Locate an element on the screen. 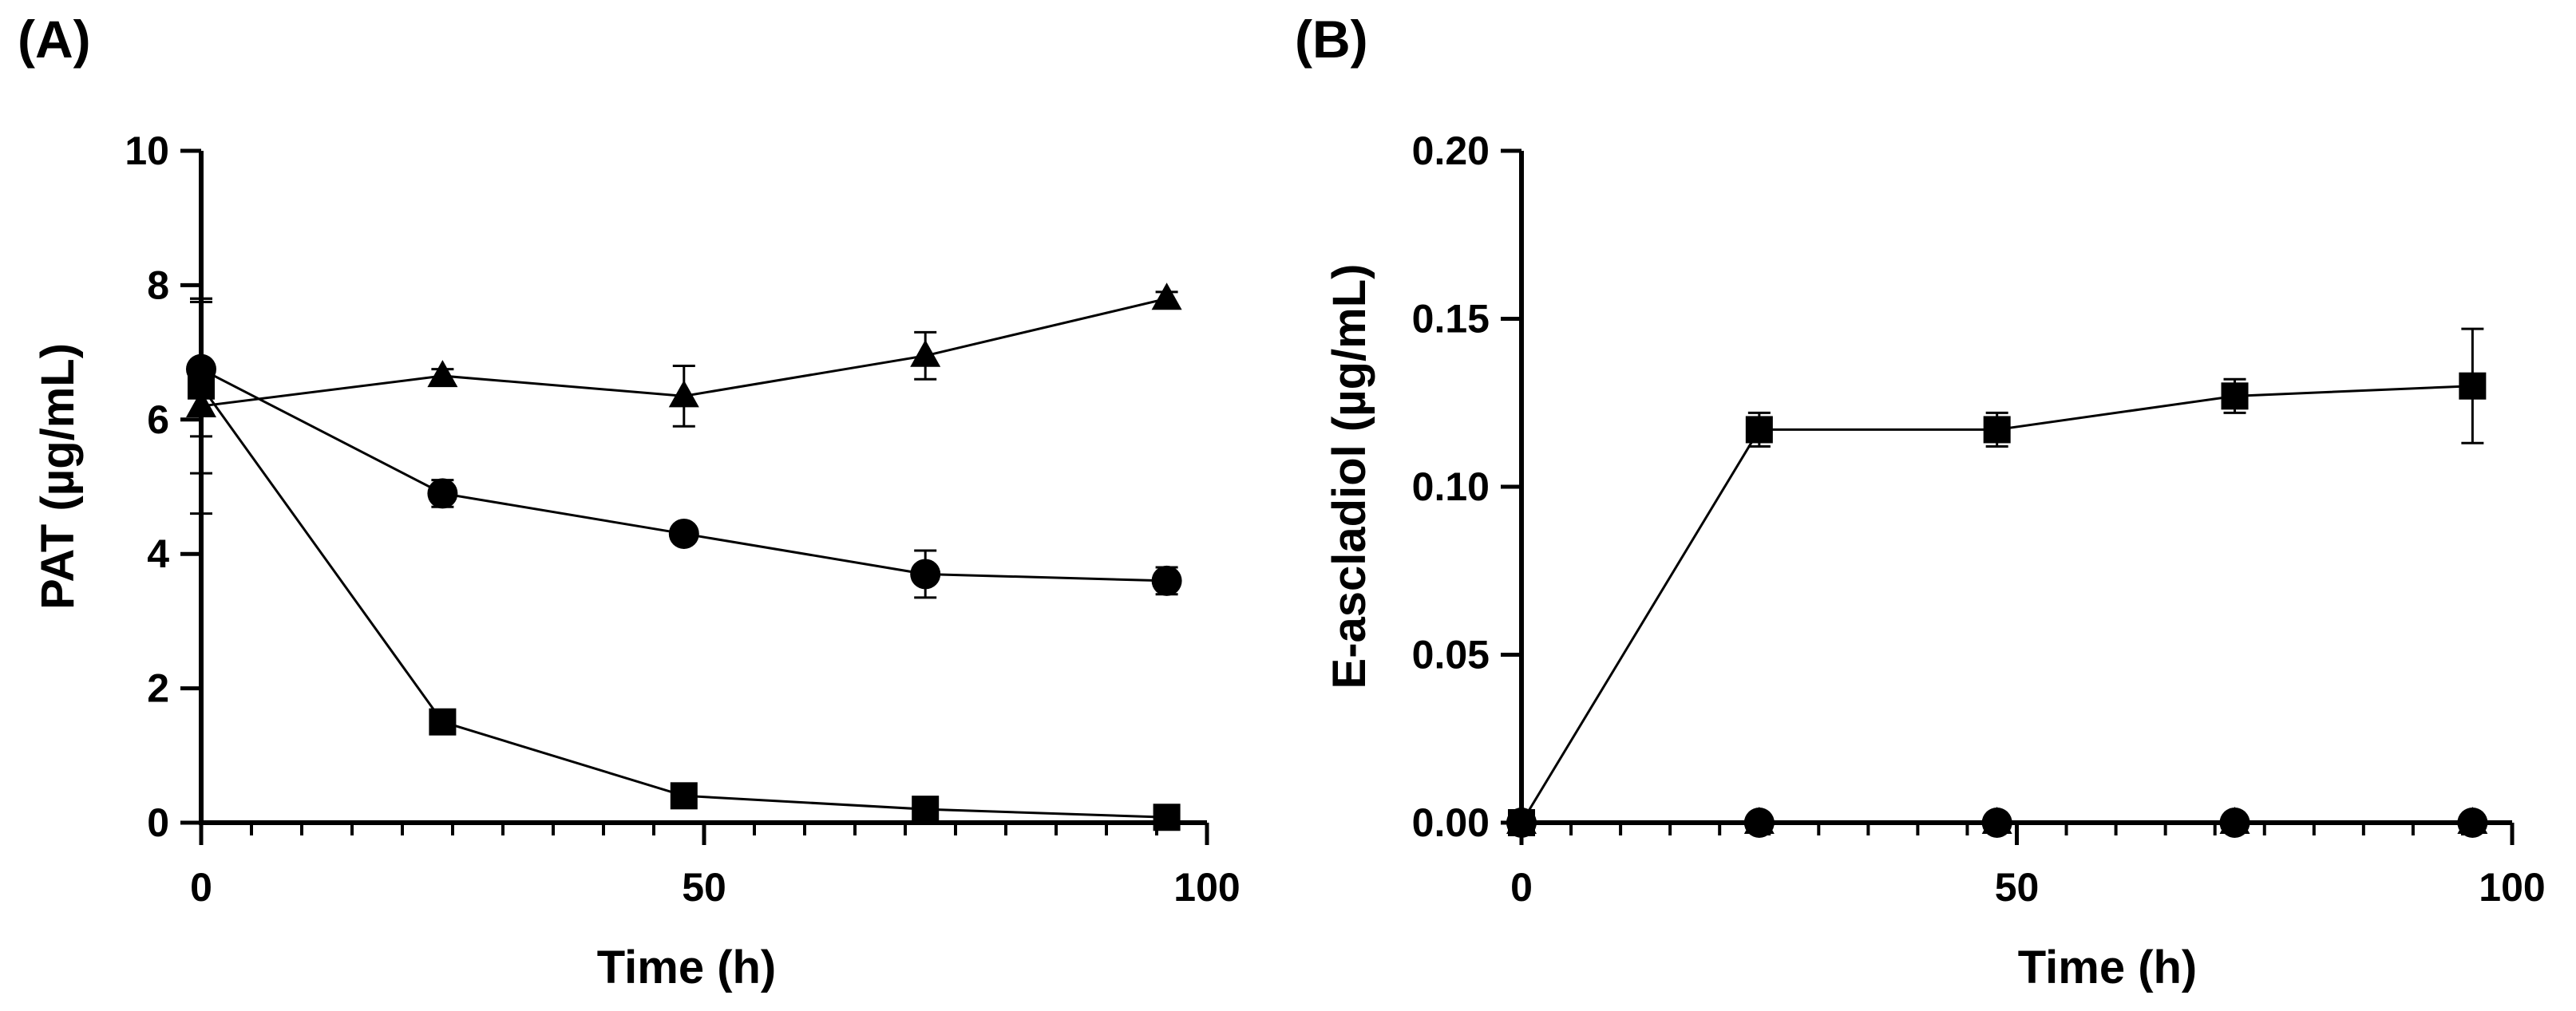 The width and height of the screenshot is (2576, 1011). panel-a-y-tick-label: 0 is located at coordinates (158, 822).